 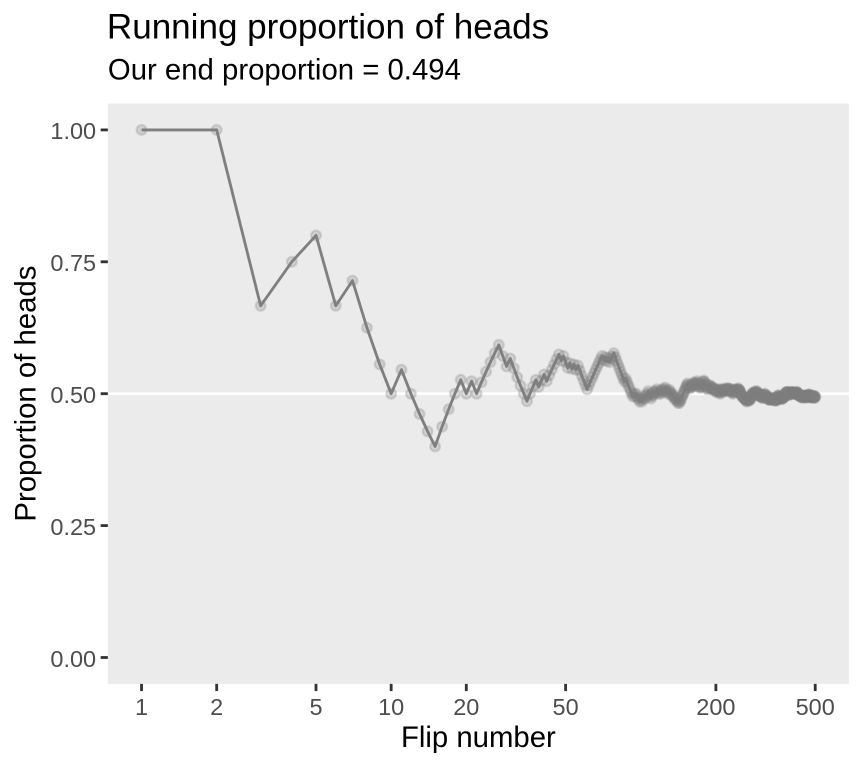 I want to click on svg-text: 1, so click(x=141, y=707).